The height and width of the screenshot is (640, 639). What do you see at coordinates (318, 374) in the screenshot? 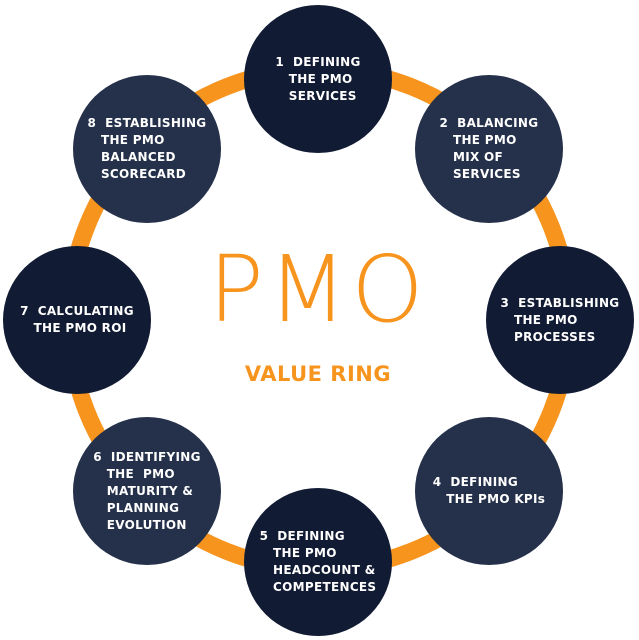
I see `center-subtitle: VALUE RING` at bounding box center [318, 374].